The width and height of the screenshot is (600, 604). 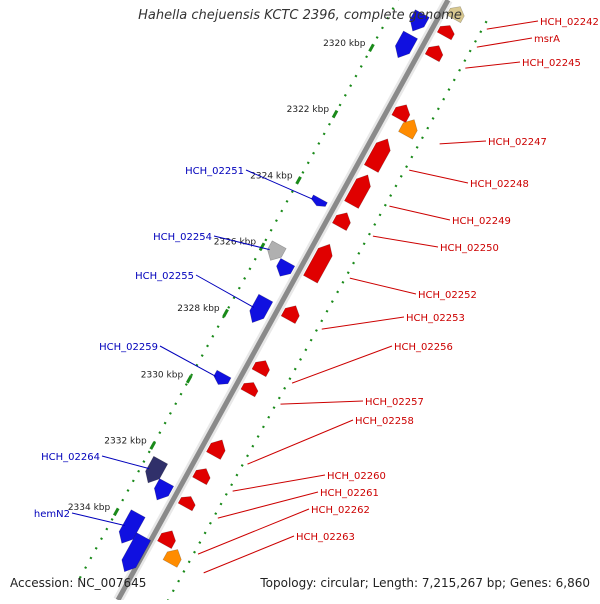 I want to click on gene-label-right: HCH_02245, so click(x=551, y=63).